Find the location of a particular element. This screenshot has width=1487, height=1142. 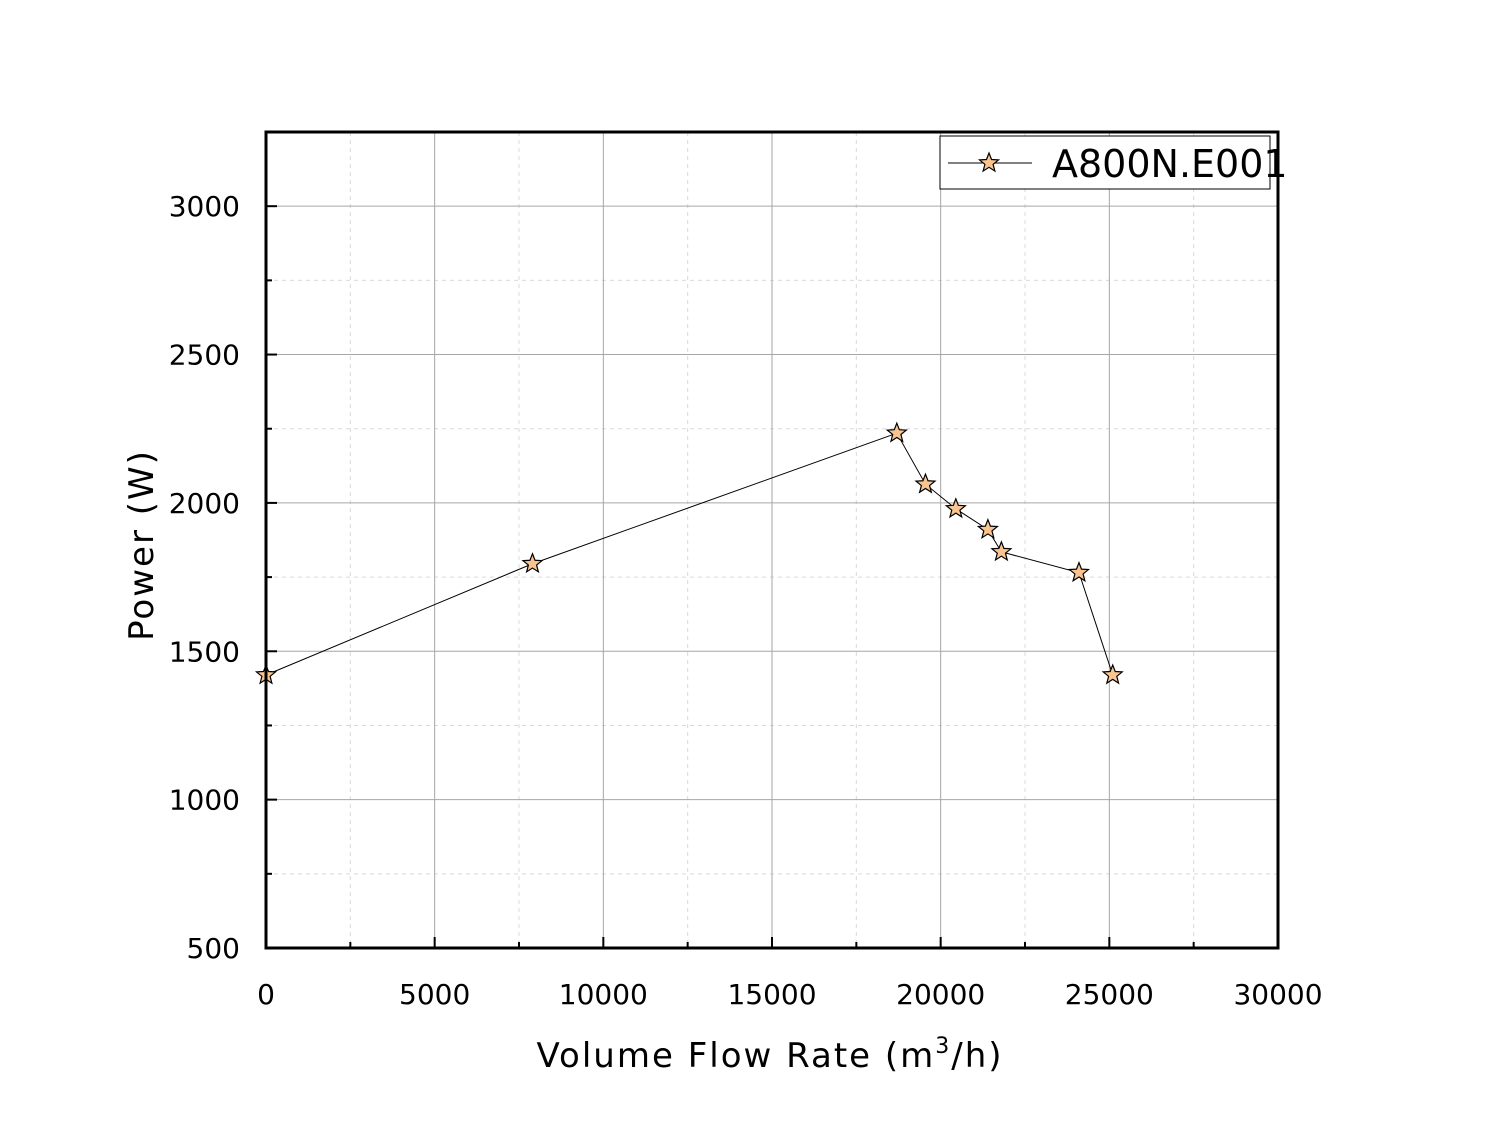

x-tick-label: 0 is located at coordinates (266, 994).